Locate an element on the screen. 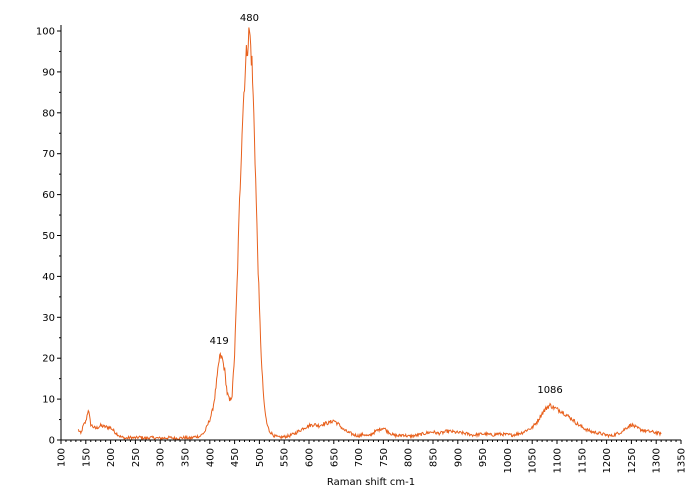 Image resolution: width=700 pixels, height=500 pixels. x-tick-label: 1150 is located at coordinates (582, 460).